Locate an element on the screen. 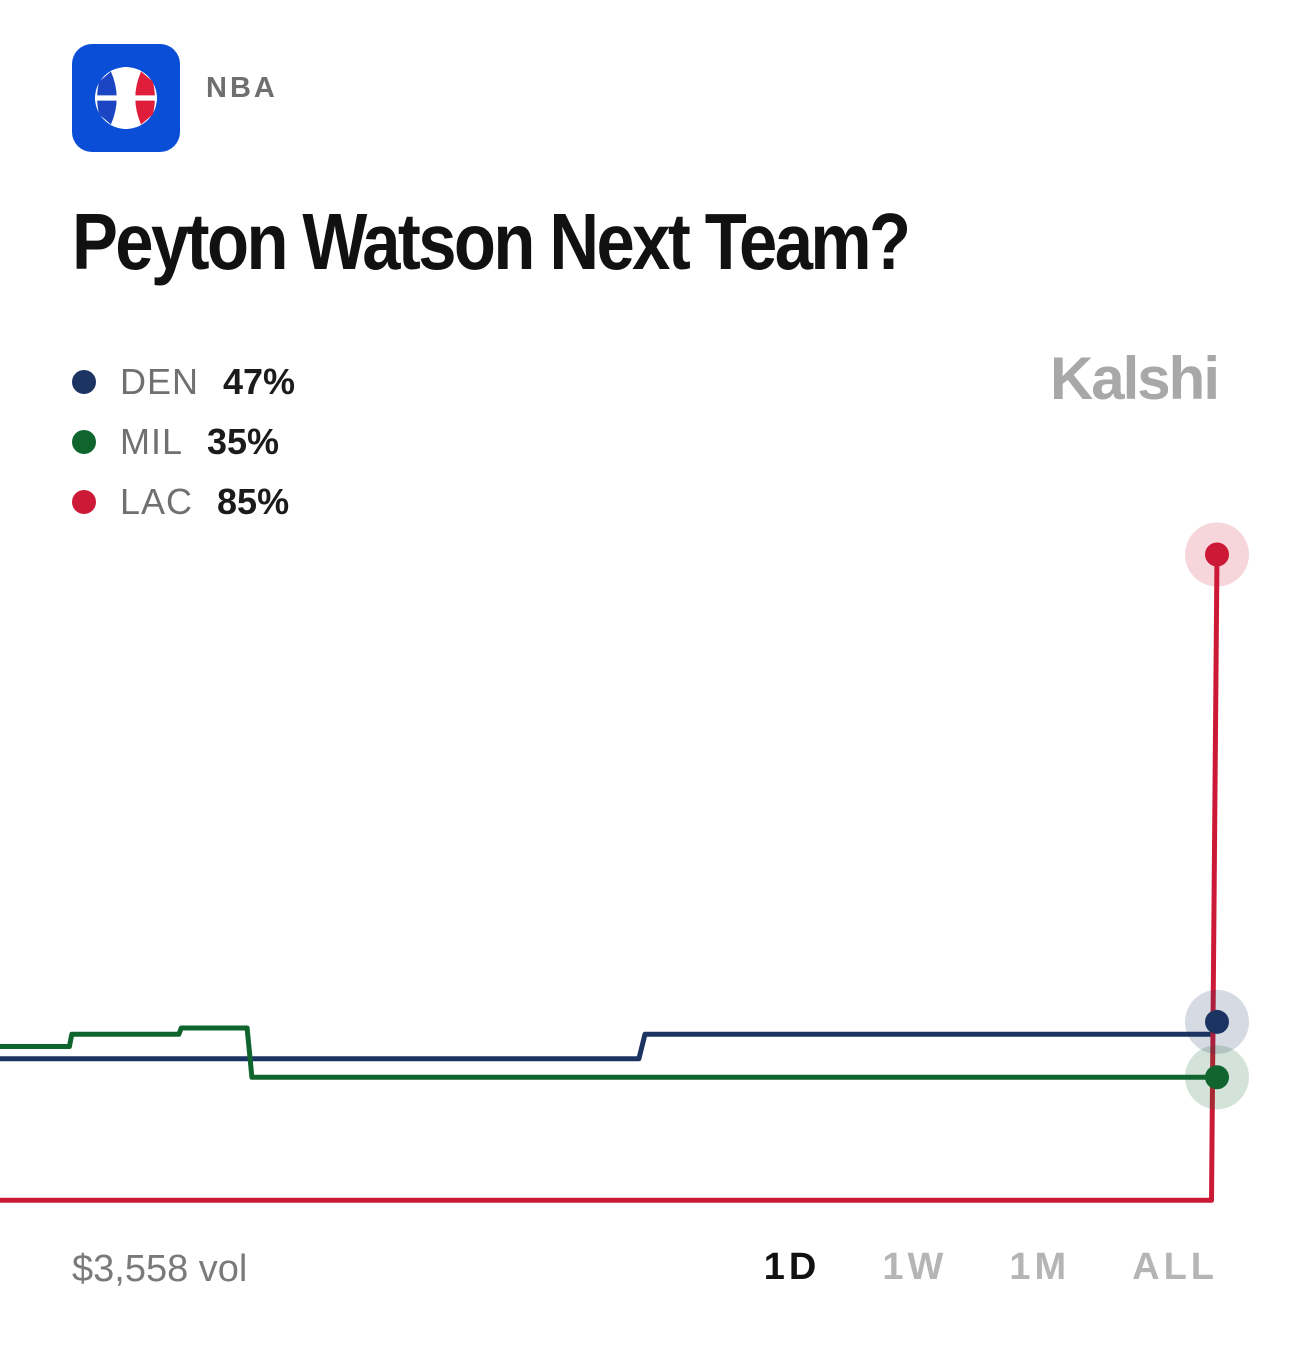 The image size is (1290, 1364). legend-item-lac: LAC 85% is located at coordinates (183, 502).